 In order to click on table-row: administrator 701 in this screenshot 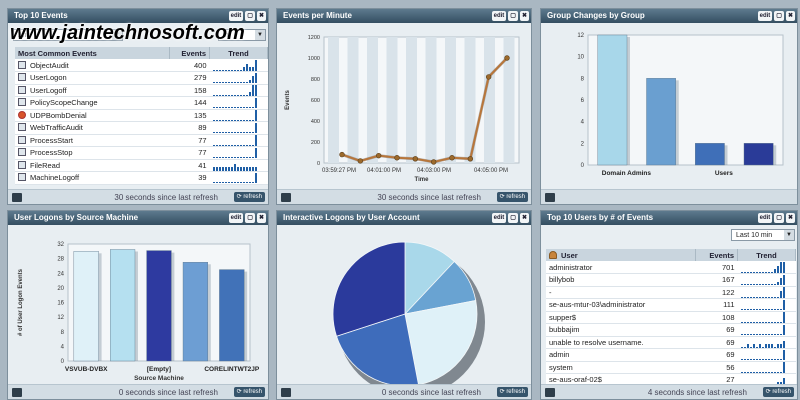, I will do `click(671, 267)`.